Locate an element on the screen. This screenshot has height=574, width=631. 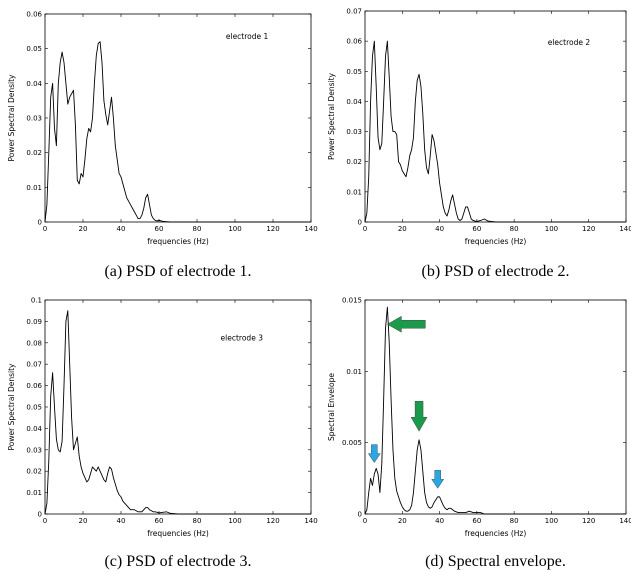
y-tick-label: 0.1 is located at coordinates (36, 301).